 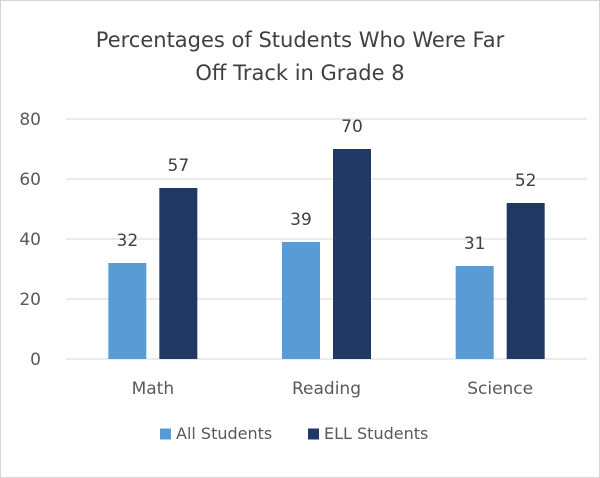 What do you see at coordinates (326, 389) in the screenshot?
I see `x-category-label: Reading` at bounding box center [326, 389].